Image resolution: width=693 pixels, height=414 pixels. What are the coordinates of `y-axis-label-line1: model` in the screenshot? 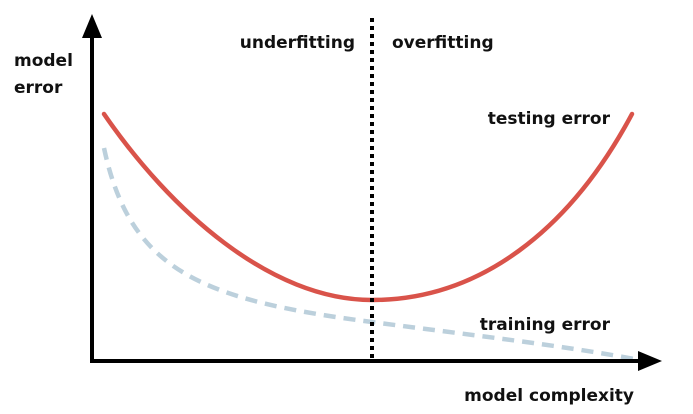 It's located at (43, 61).